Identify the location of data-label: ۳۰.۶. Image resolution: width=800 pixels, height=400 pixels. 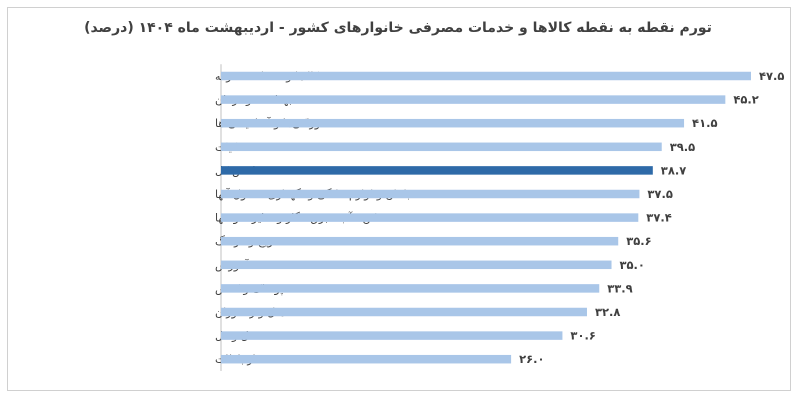
(582, 336).